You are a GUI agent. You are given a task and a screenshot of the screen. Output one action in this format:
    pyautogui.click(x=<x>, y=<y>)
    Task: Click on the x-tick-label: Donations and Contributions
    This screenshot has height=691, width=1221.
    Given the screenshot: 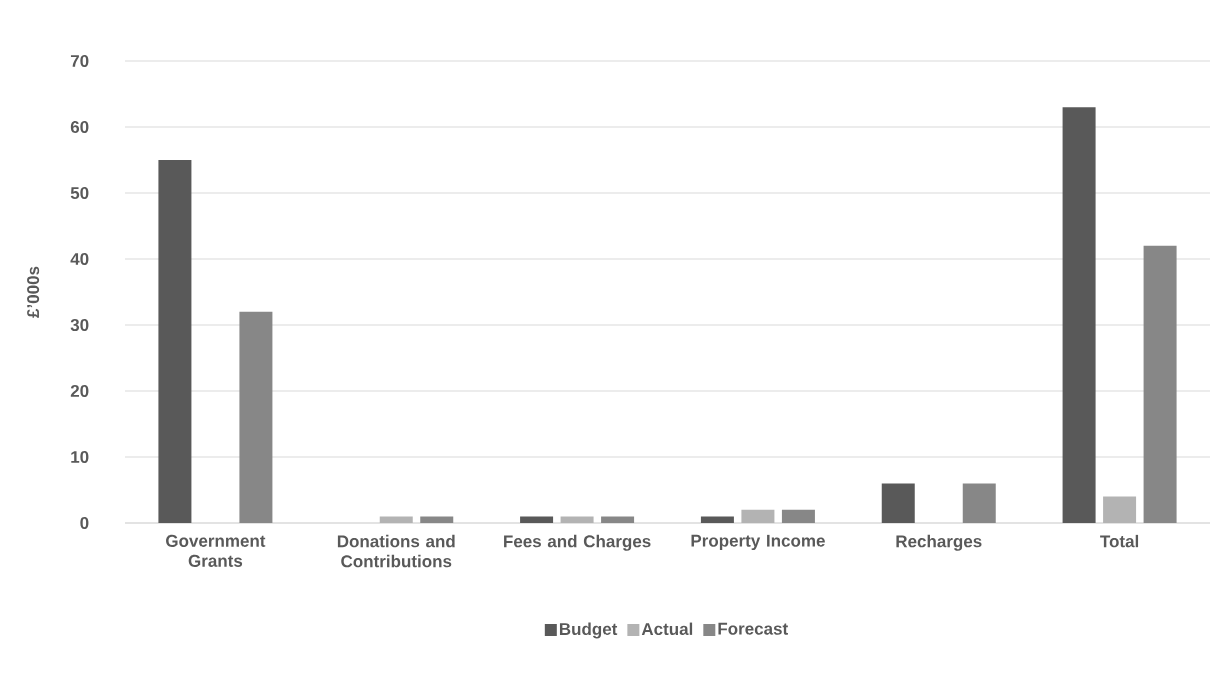 What is the action you would take?
    pyautogui.click(x=396, y=551)
    